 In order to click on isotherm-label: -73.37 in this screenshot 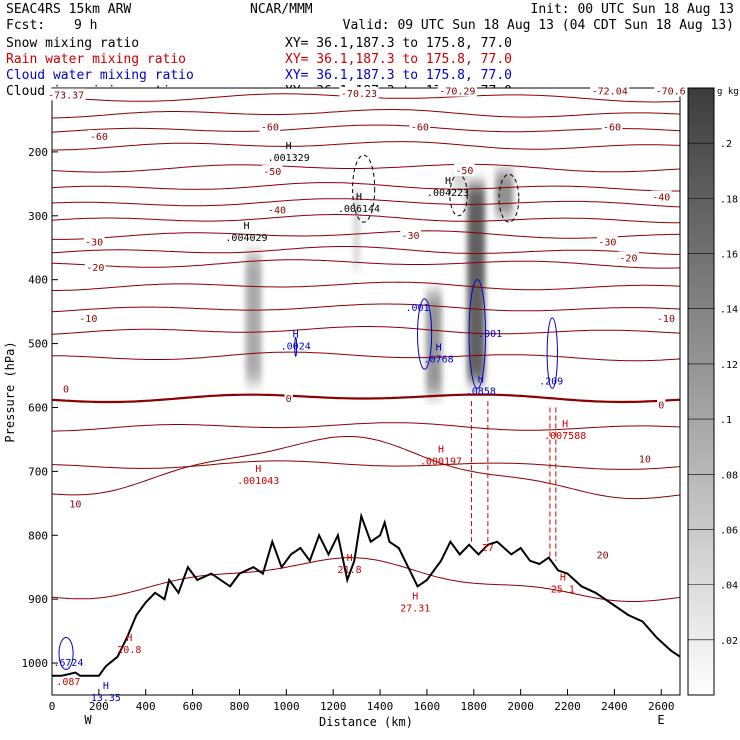, I will do `click(66, 95)`.